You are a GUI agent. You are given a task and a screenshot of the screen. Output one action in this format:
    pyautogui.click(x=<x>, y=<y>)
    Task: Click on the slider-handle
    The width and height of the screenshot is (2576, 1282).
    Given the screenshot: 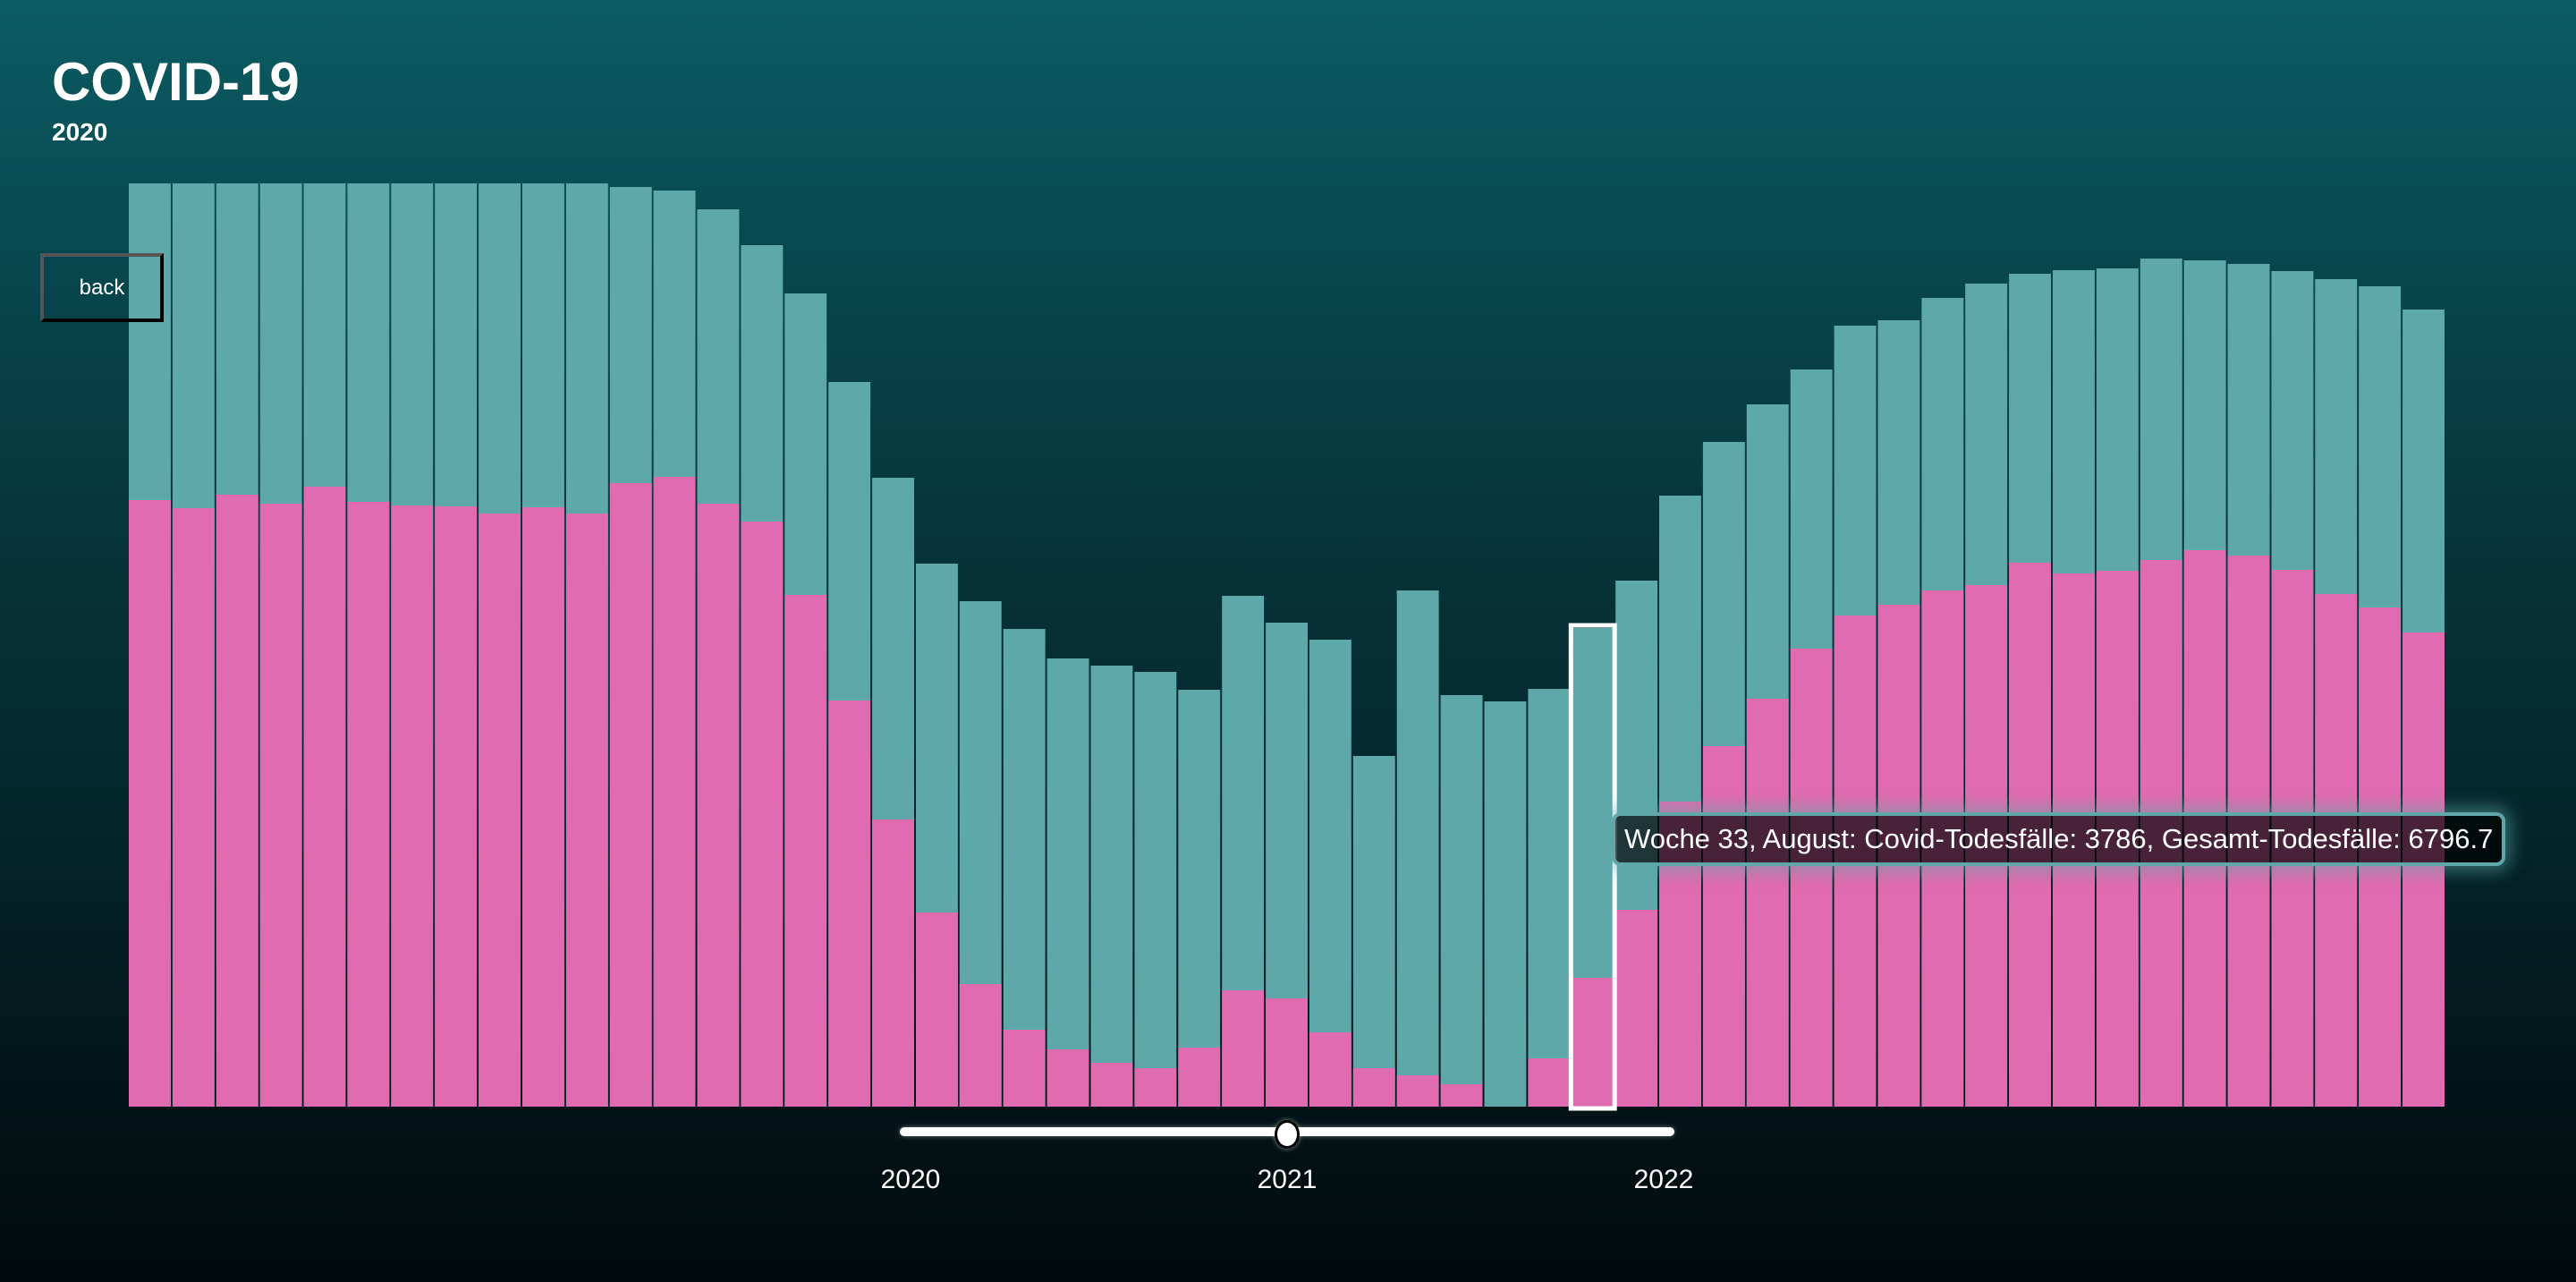 What is the action you would take?
    pyautogui.click(x=1287, y=1134)
    